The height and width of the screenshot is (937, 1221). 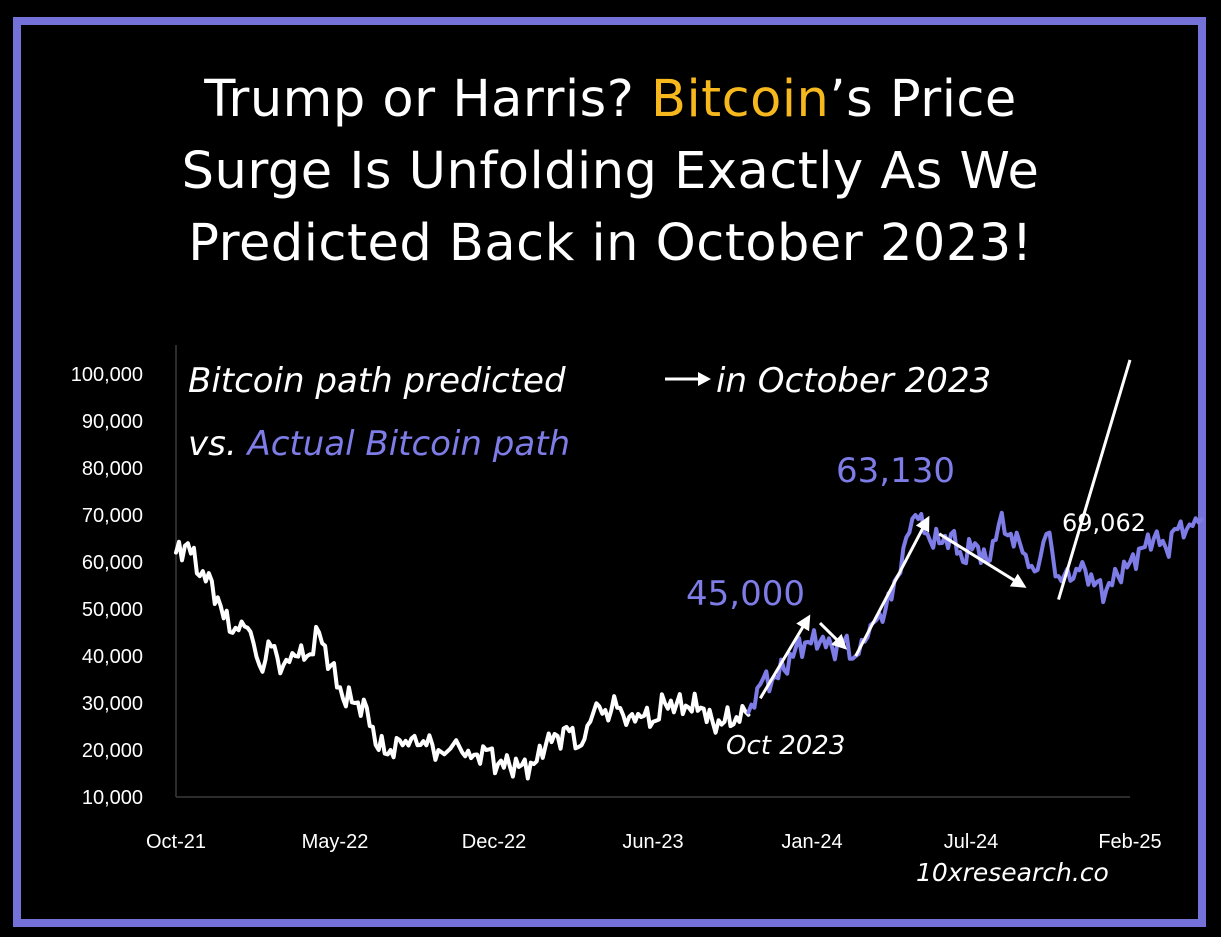 What do you see at coordinates (112, 516) in the screenshot?
I see `y-tick-label: 70,000` at bounding box center [112, 516].